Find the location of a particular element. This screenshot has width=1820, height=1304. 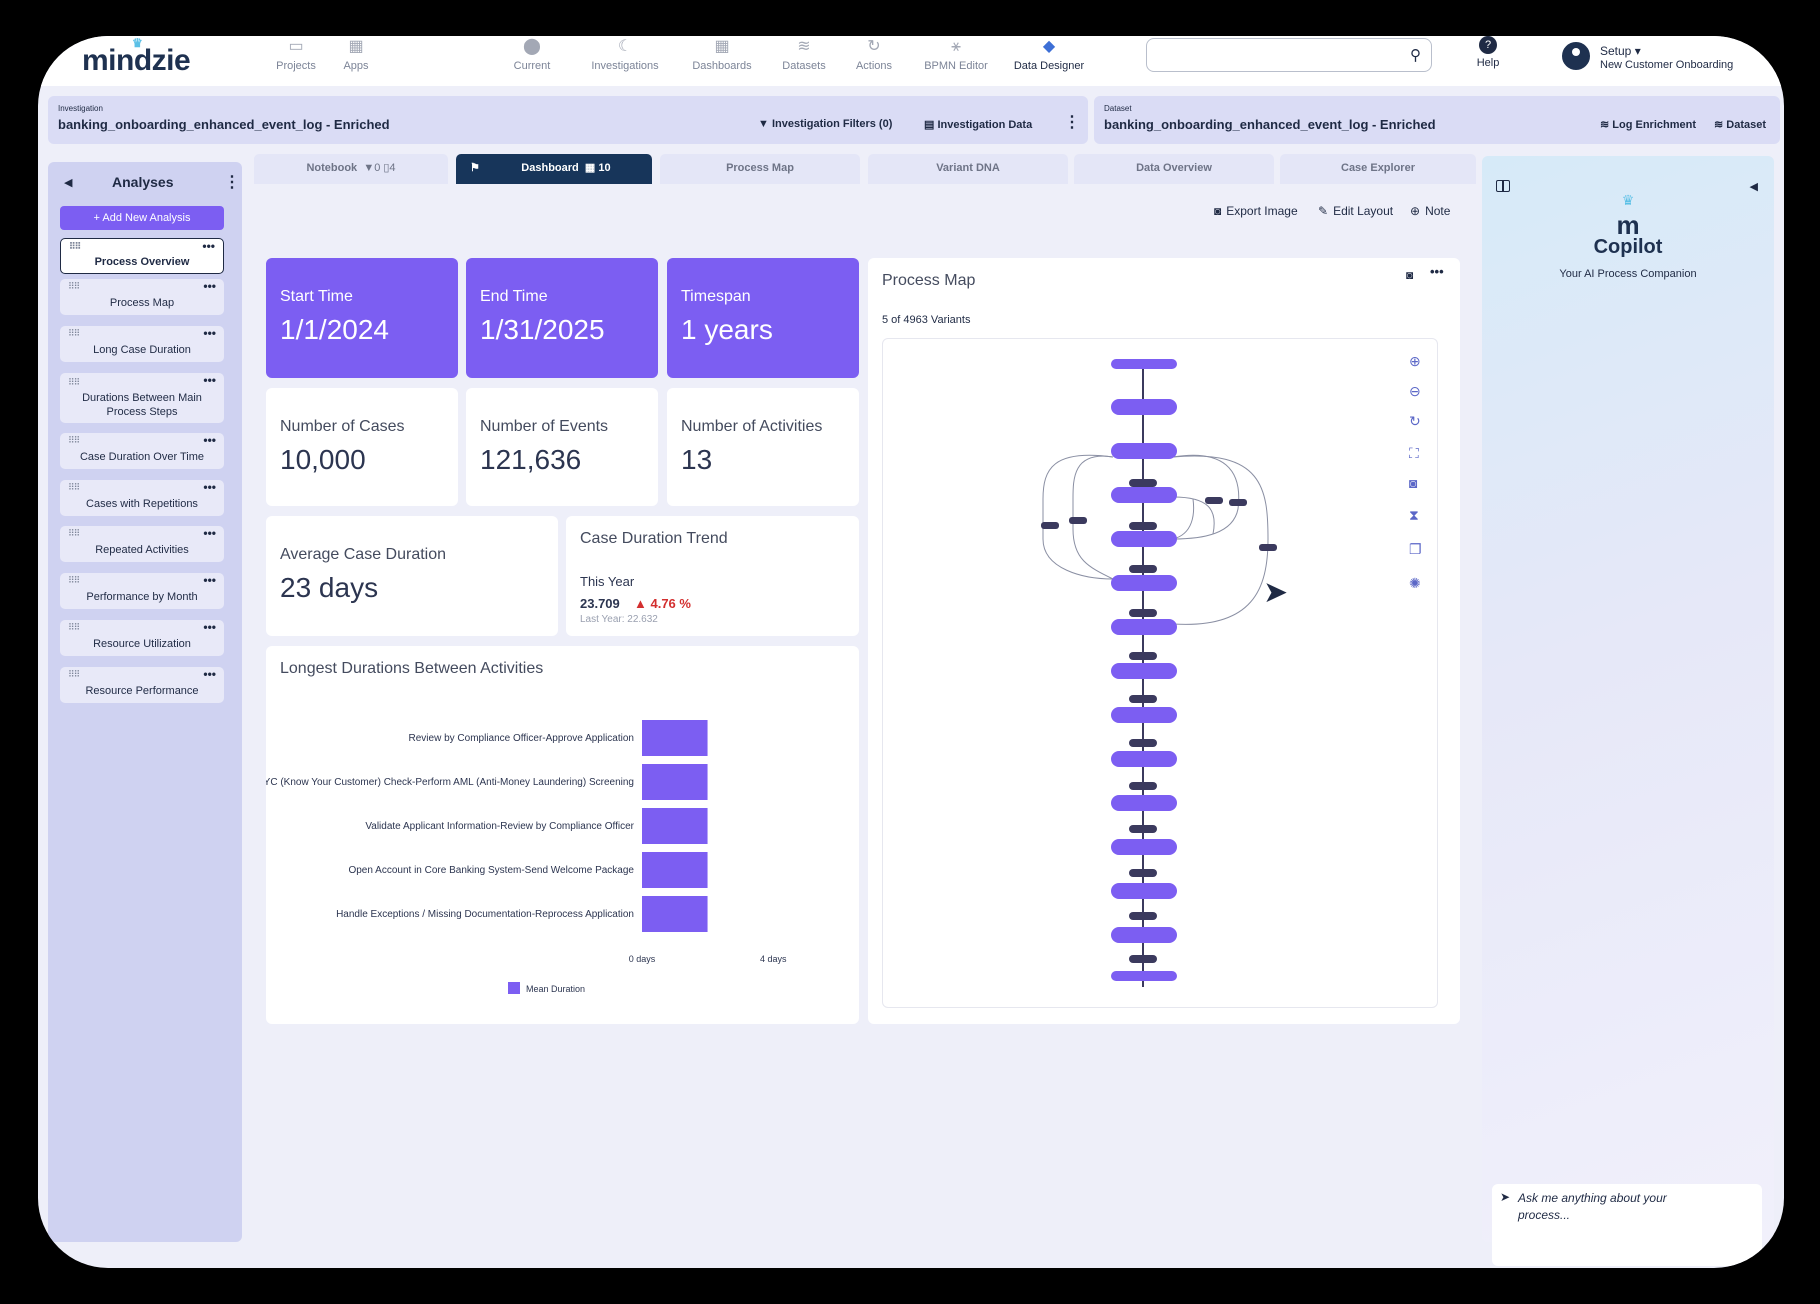

sidebar-item-case-duration-over-time: ⠿⠿ ••• Case Duration Over Time is located at coordinates (142, 451).